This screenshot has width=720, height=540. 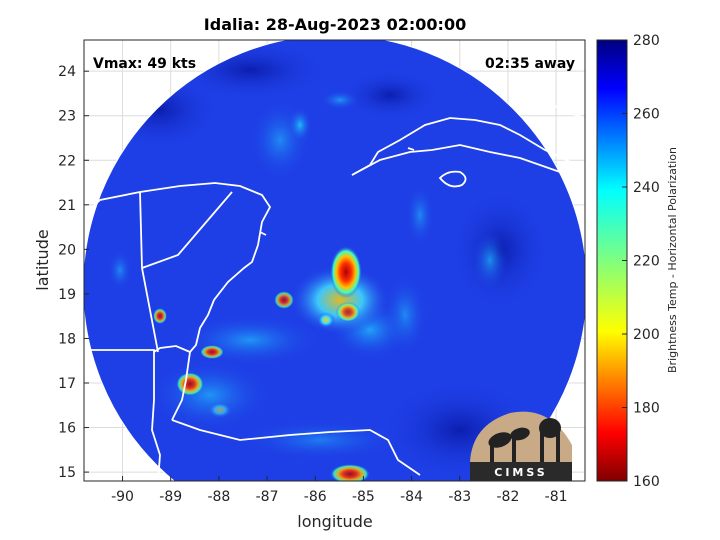 What do you see at coordinates (218, 497) in the screenshot?
I see `x-tick-label: -88` at bounding box center [218, 497].